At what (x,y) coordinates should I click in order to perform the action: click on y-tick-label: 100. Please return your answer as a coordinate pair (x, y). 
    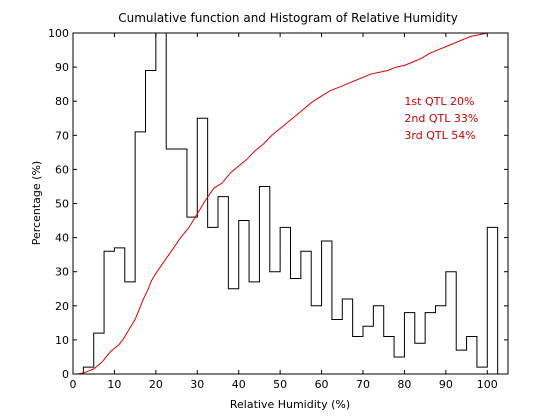
    Looking at the image, I should click on (58, 33).